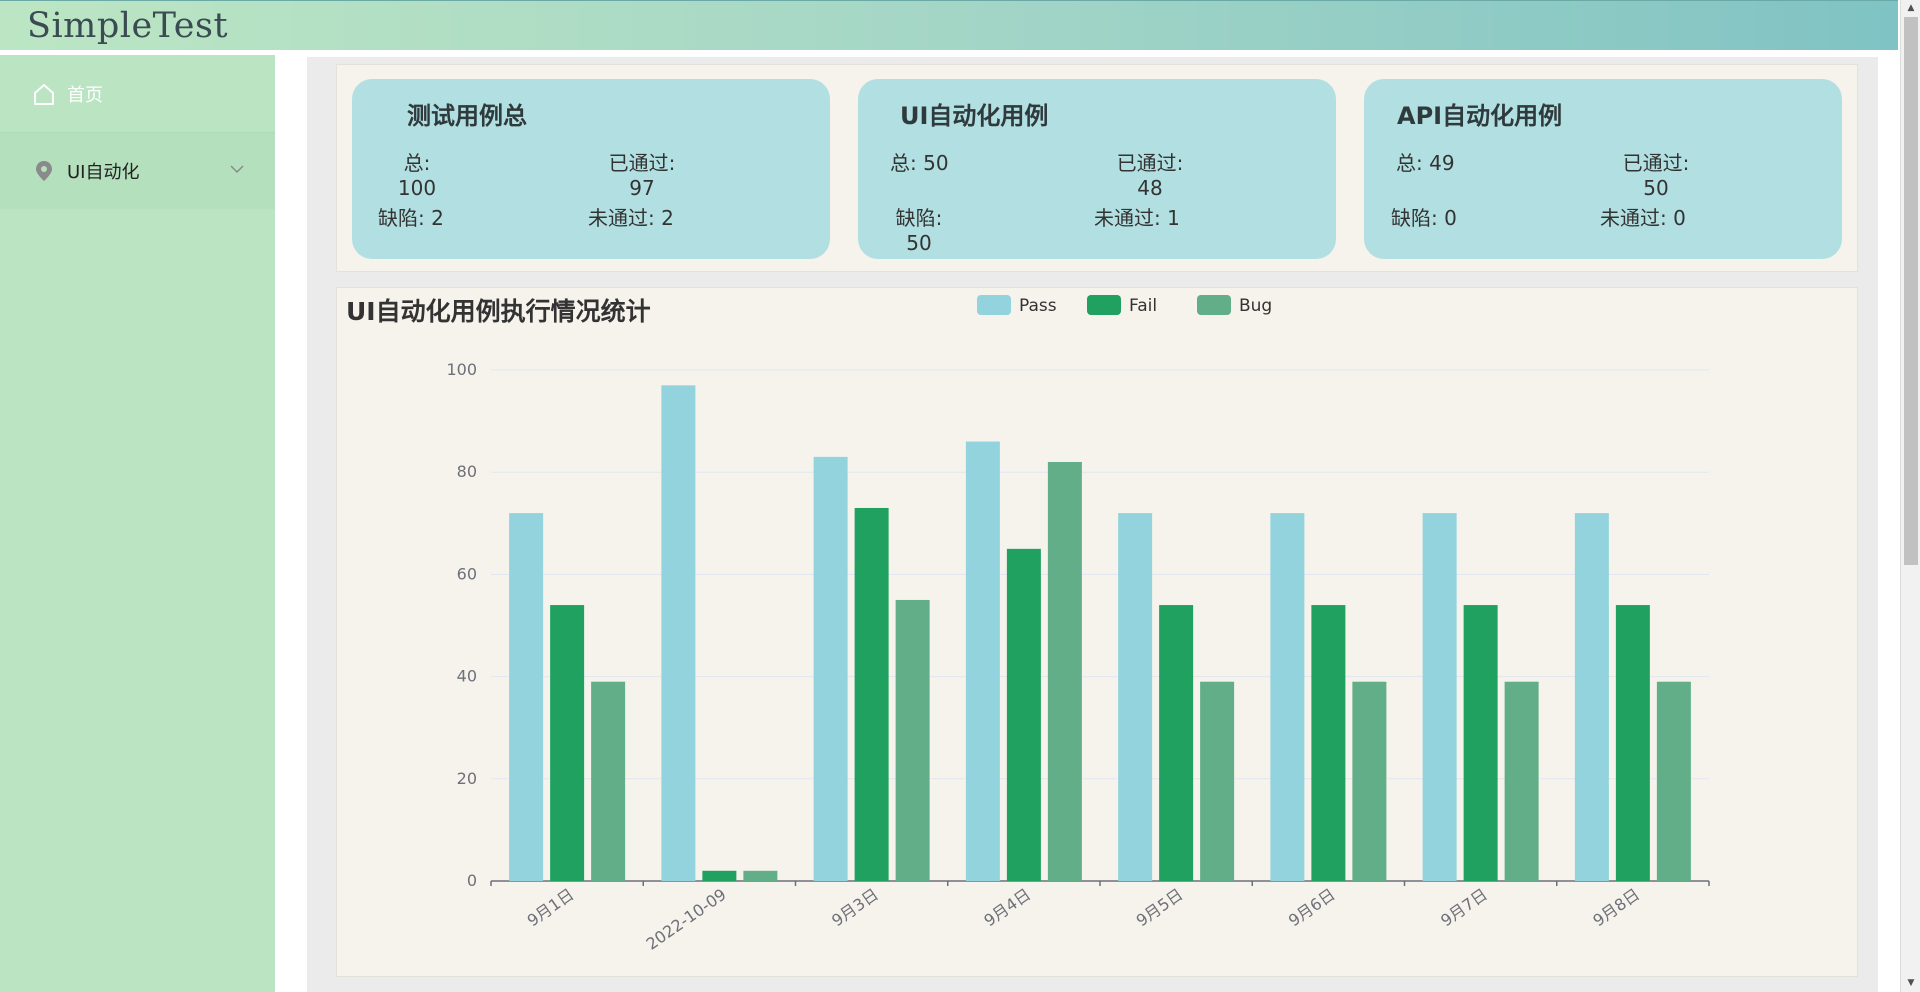  Describe the element at coordinates (1442, 163) in the screenshot. I see `total-value: 49` at that location.